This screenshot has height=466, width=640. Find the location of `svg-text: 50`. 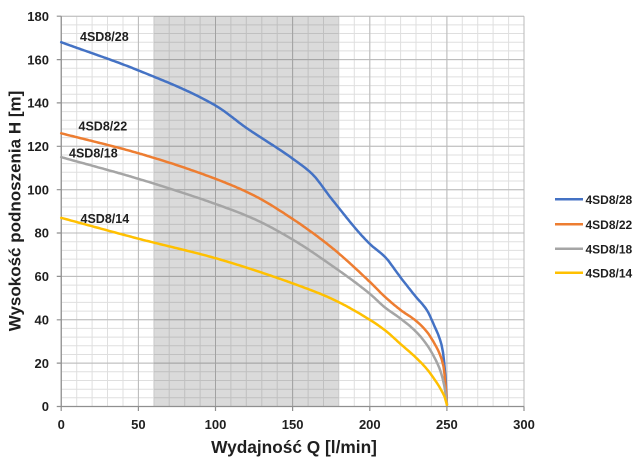

svg-text: 50 is located at coordinates (138, 424).